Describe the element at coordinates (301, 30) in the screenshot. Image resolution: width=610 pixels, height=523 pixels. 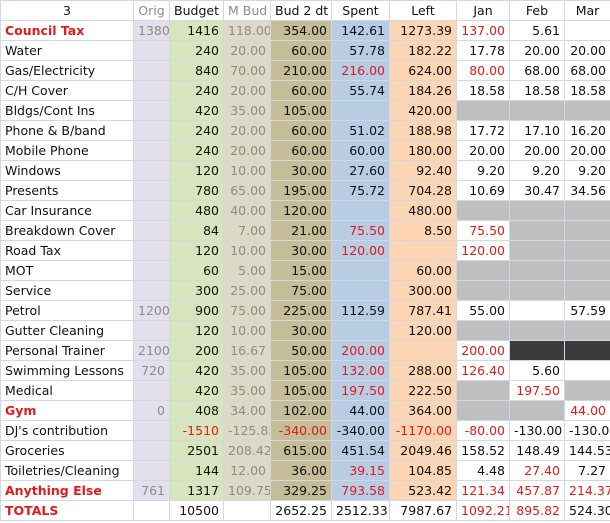
I see `bud2-cell: 354.00` at that location.